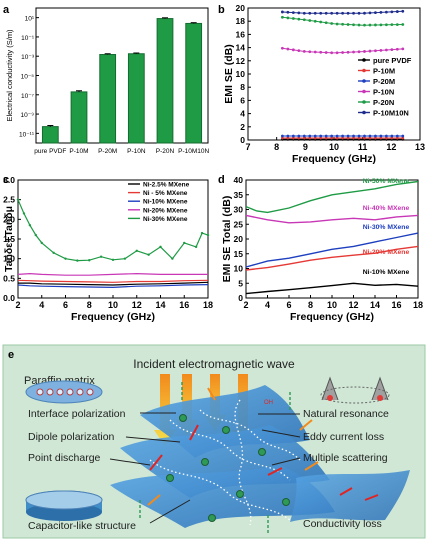 The width and height of the screenshot is (428, 546). Describe the element at coordinates (9, 259) in the screenshot. I see `y-tick-label: 1.0` at that location.